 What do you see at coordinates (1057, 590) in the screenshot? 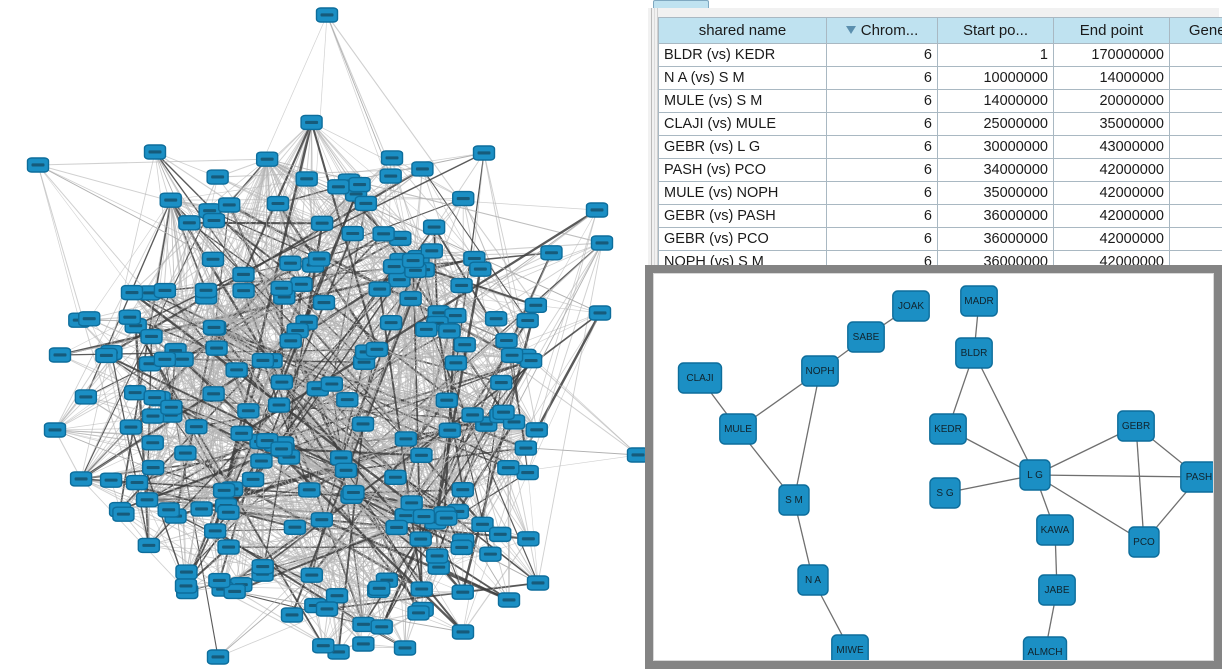
I see `network-node-jabe: JABE` at bounding box center [1057, 590].